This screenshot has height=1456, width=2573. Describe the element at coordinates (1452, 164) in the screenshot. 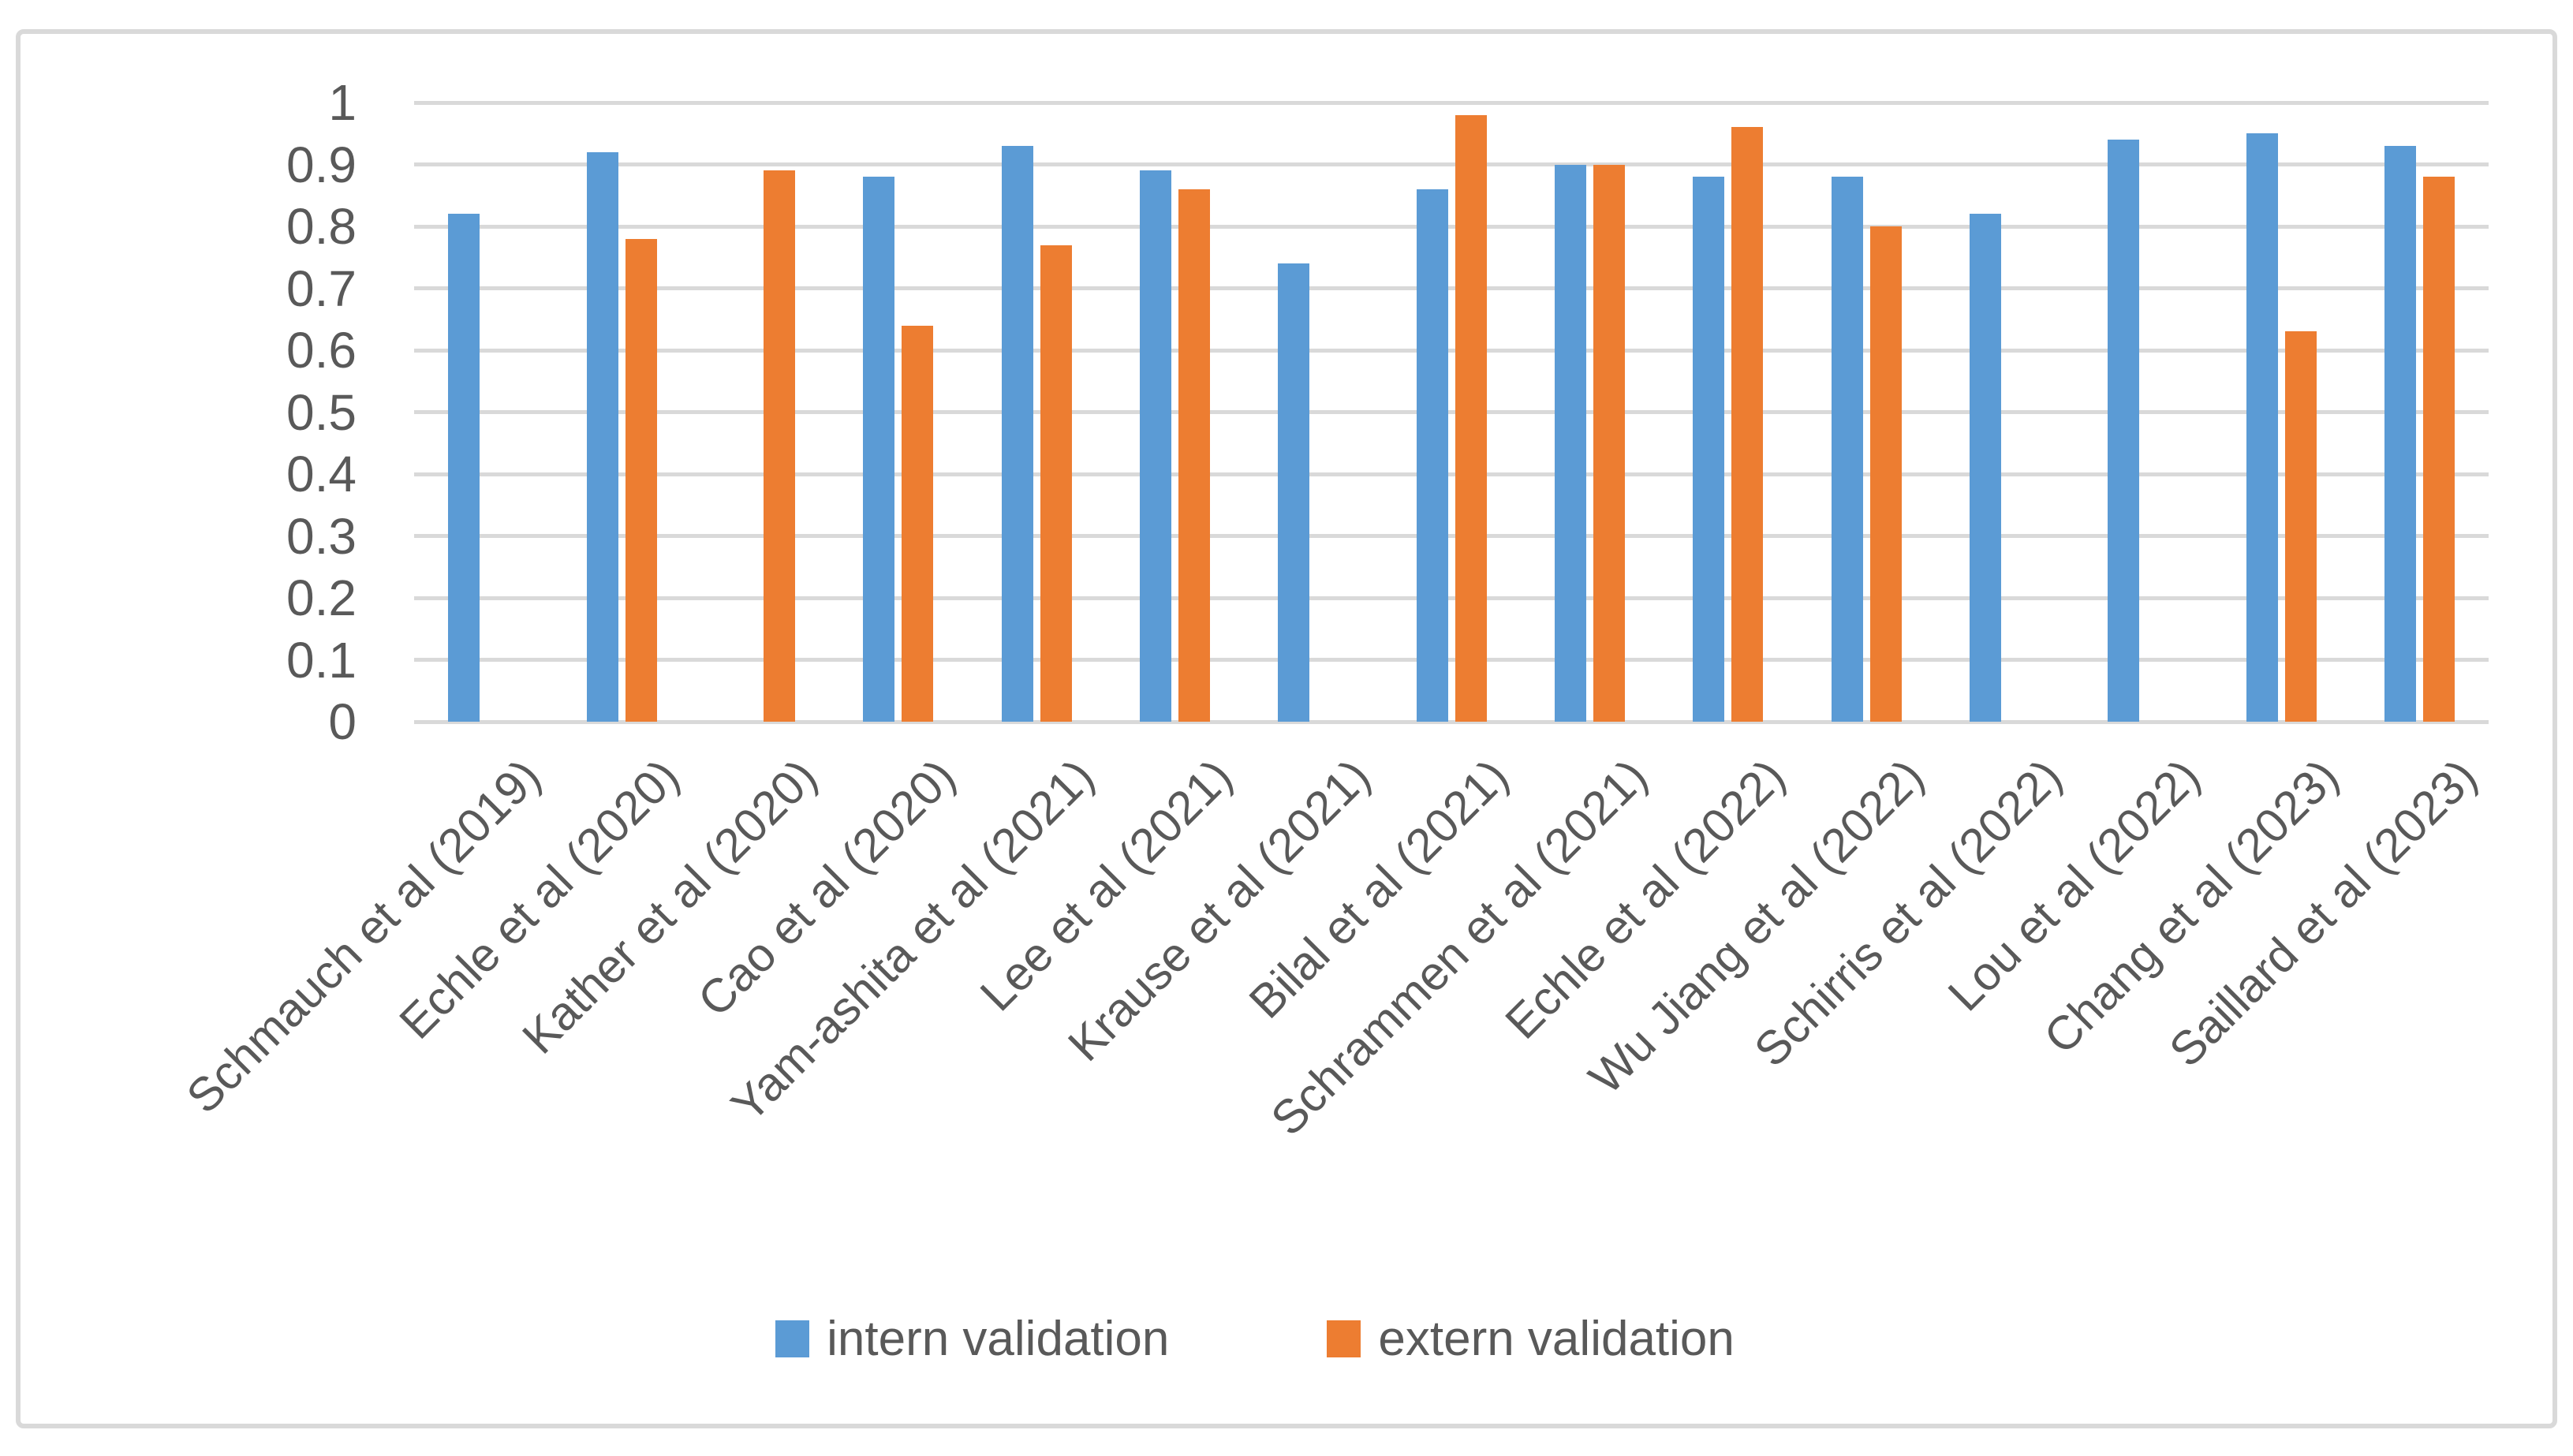

I see `gridline-0.9` at that location.